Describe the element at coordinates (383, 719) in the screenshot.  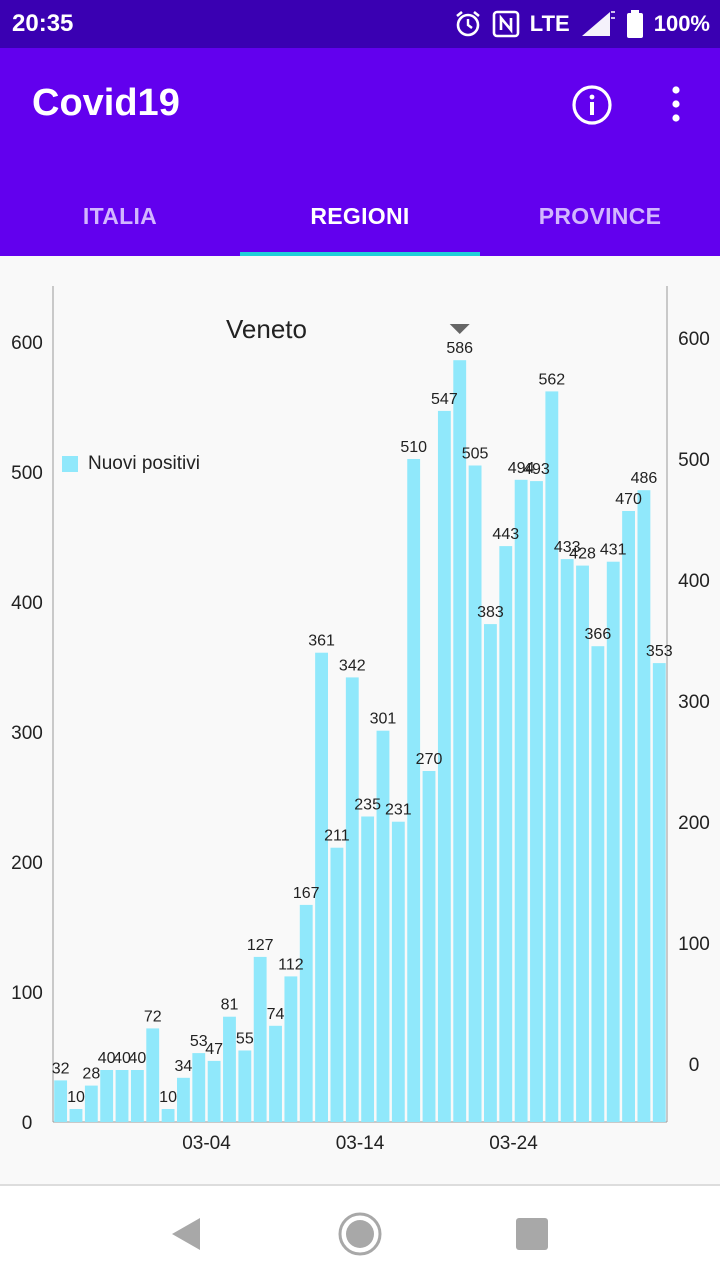
I see `bar-value-label: 301` at that location.